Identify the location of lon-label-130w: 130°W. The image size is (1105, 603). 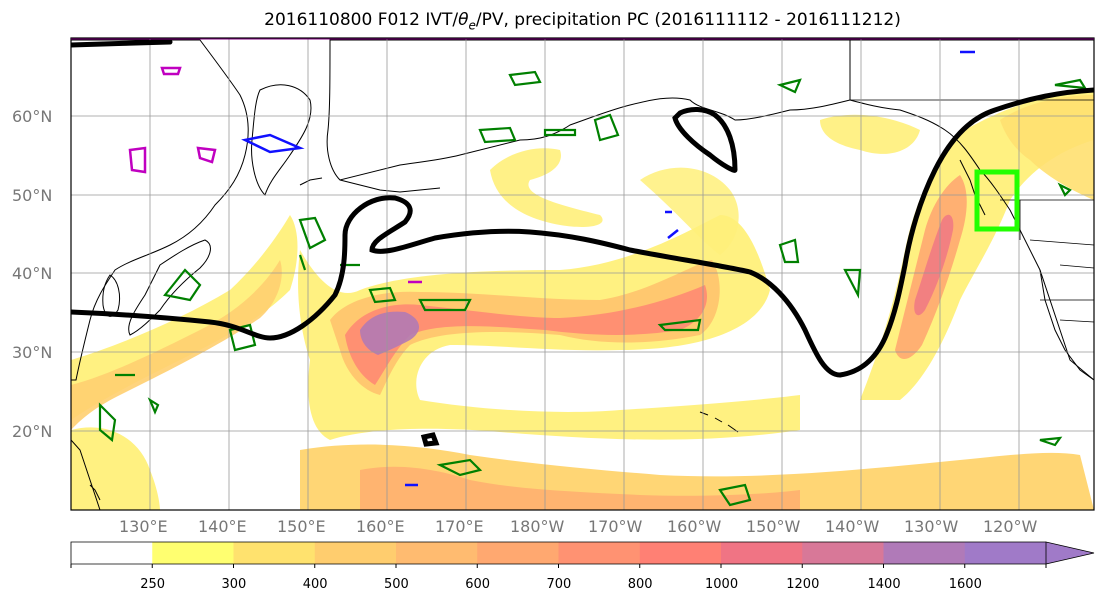
(931, 526).